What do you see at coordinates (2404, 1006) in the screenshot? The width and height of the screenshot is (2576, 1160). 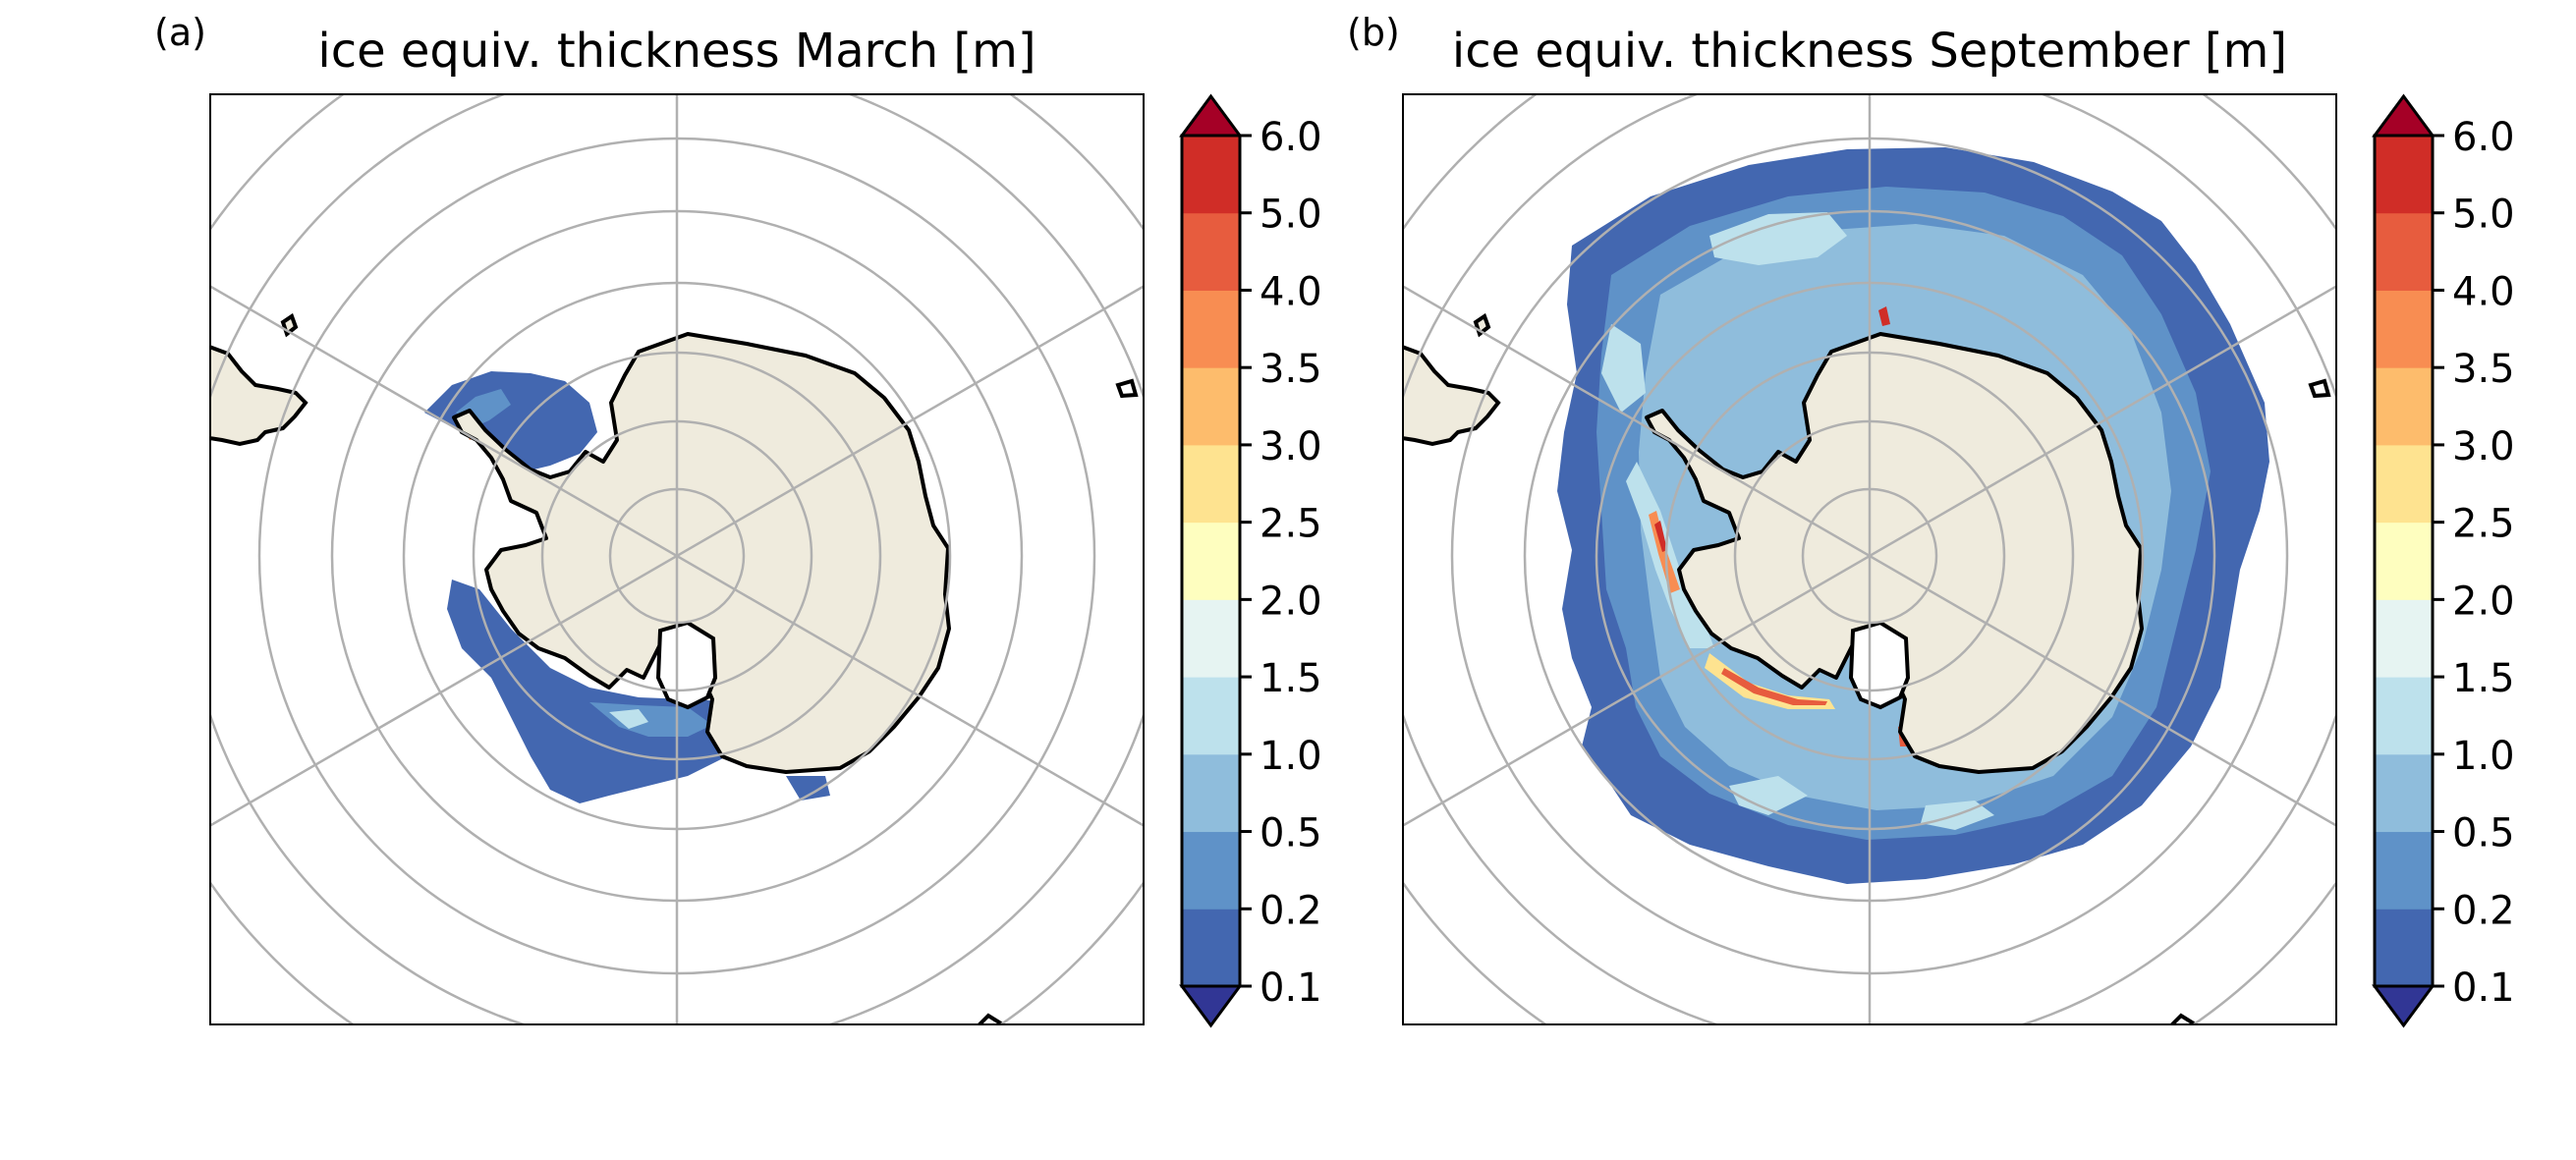 I see `colorbar-b-under-arrow` at bounding box center [2404, 1006].